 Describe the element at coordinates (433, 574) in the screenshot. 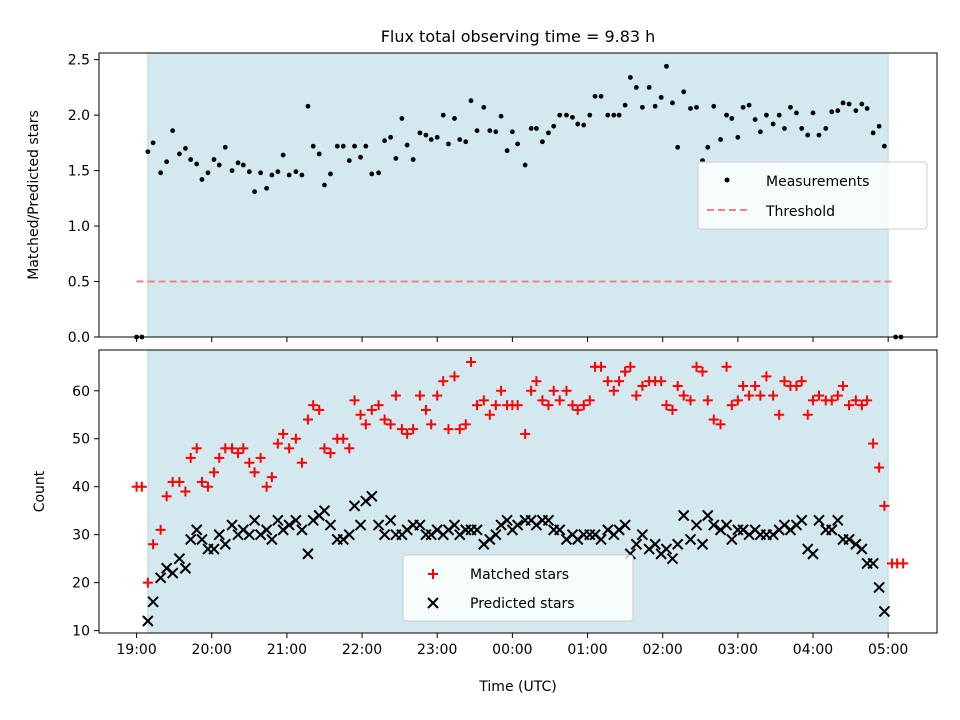

I see `legend-plus-glyph` at that location.